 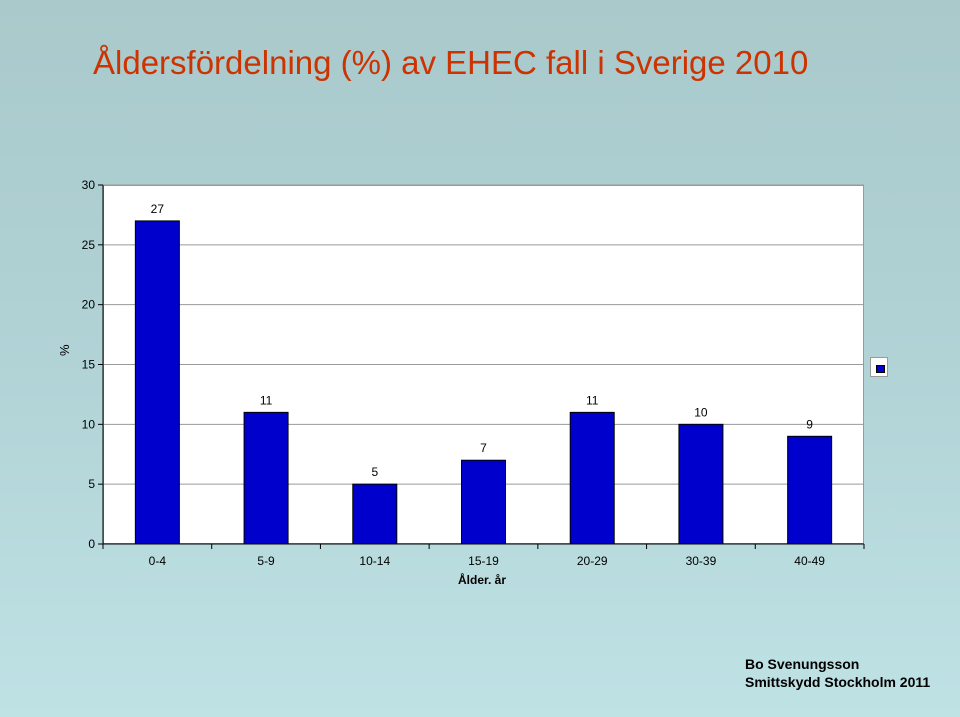 What do you see at coordinates (89, 245) in the screenshot?
I see `y-tick-label: 25` at bounding box center [89, 245].